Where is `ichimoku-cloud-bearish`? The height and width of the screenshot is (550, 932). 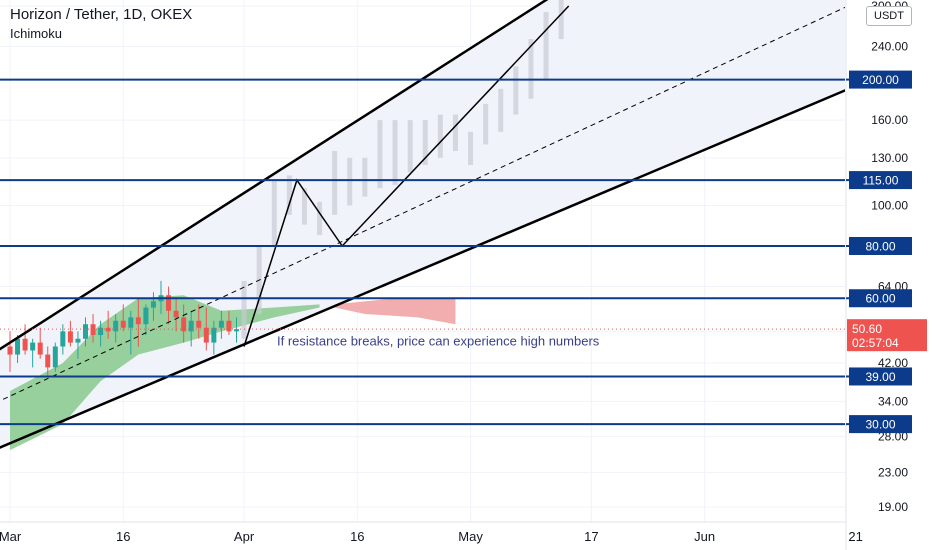
ichimoku-cloud-bearish is located at coordinates (395, 311).